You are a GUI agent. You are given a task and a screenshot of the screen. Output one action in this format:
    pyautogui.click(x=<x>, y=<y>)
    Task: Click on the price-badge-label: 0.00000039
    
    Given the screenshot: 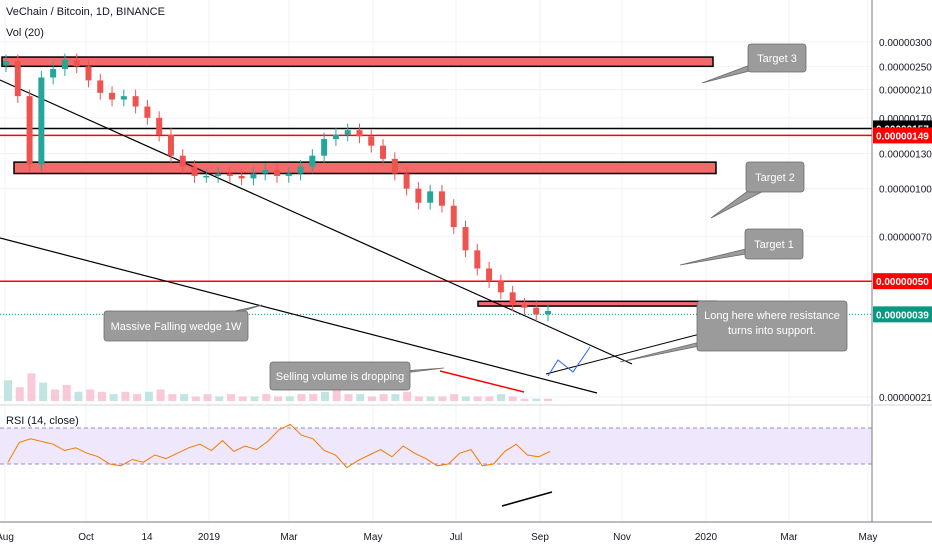 What is the action you would take?
    pyautogui.click(x=902, y=315)
    